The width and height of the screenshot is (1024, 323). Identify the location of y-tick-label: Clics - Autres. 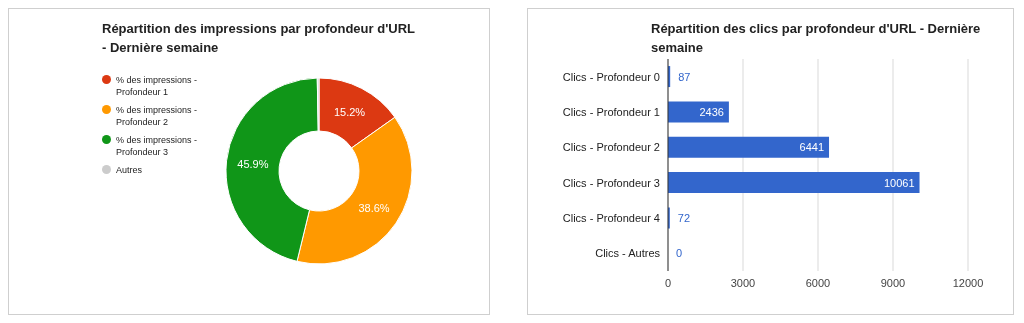
(628, 253).